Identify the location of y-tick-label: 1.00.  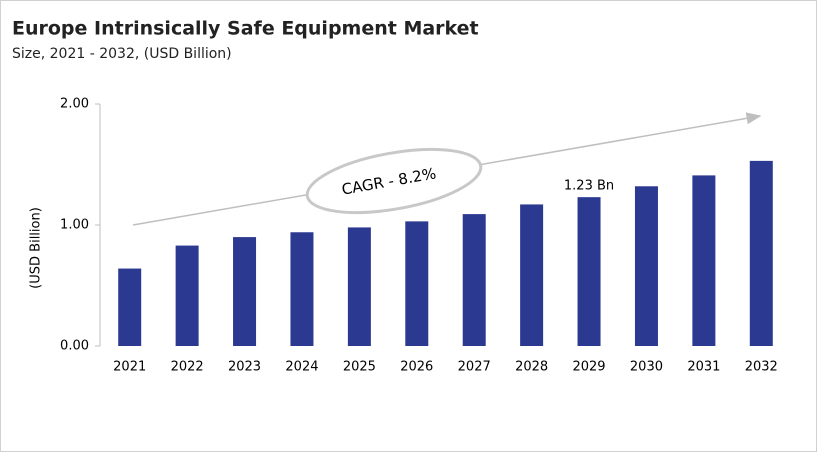
(74, 225).